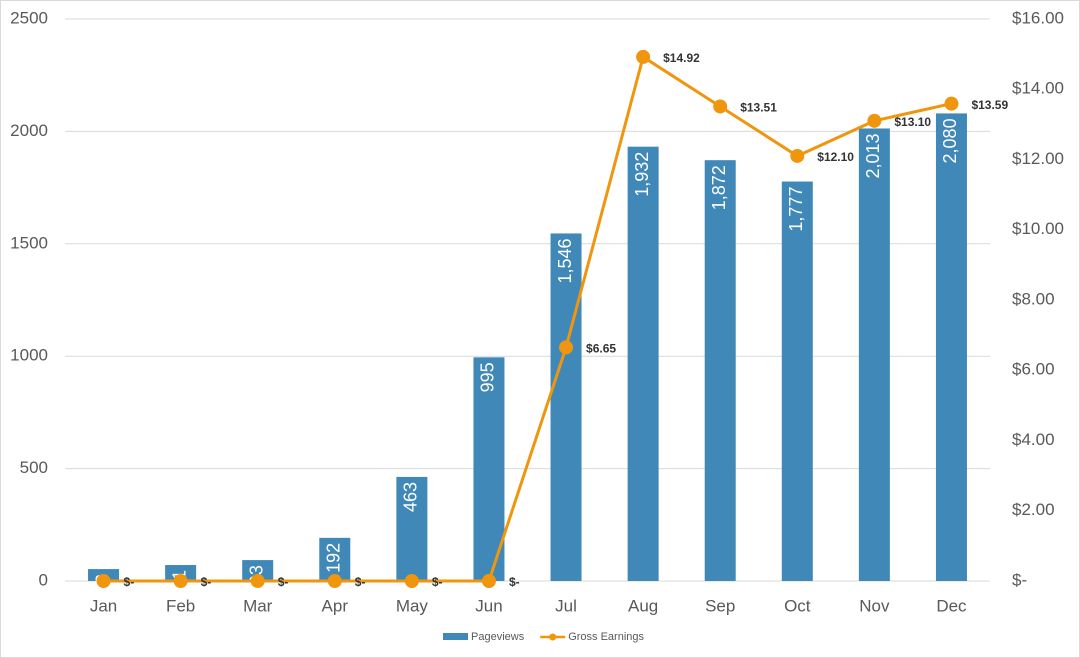 The image size is (1080, 658). What do you see at coordinates (1038, 158) in the screenshot?
I see `y2-tick-label: $12.00` at bounding box center [1038, 158].